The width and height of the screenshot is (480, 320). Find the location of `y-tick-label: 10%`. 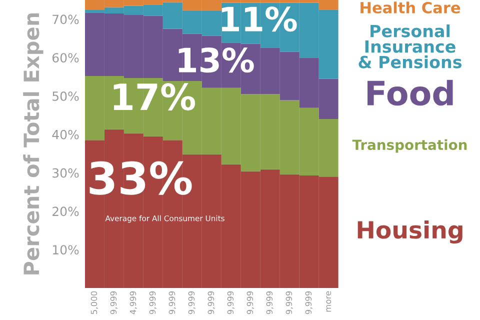

y-tick-label: 10% is located at coordinates (65, 250).